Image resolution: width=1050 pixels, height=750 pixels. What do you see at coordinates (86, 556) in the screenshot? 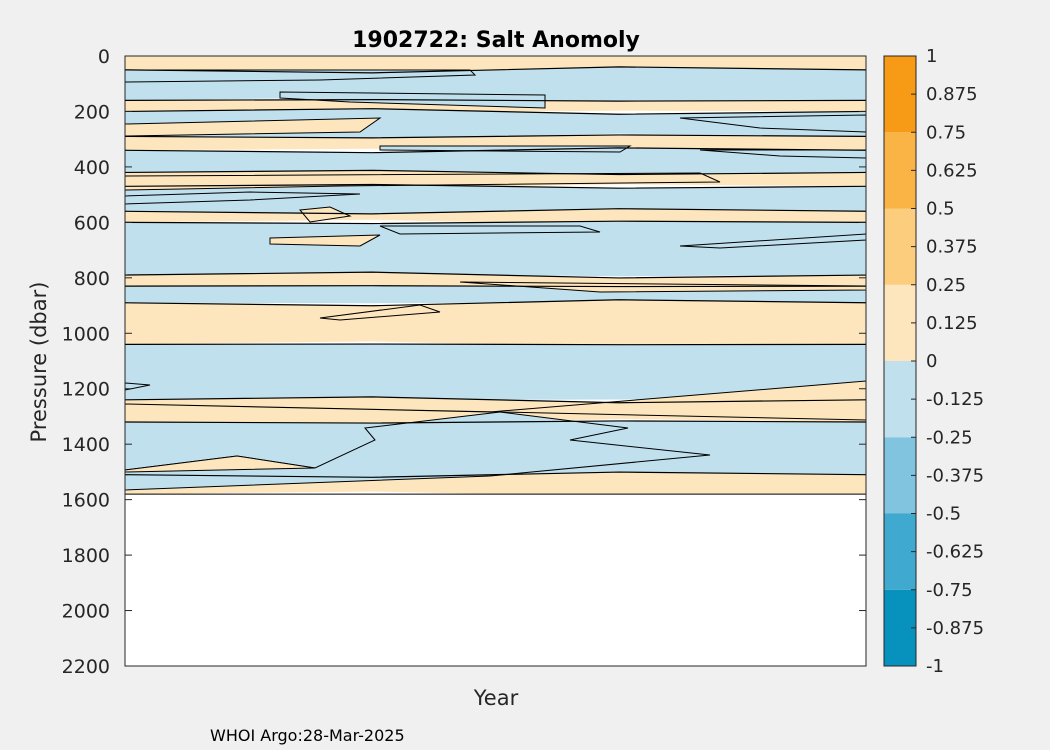
I see `y-tick-label: 1800` at bounding box center [86, 556].